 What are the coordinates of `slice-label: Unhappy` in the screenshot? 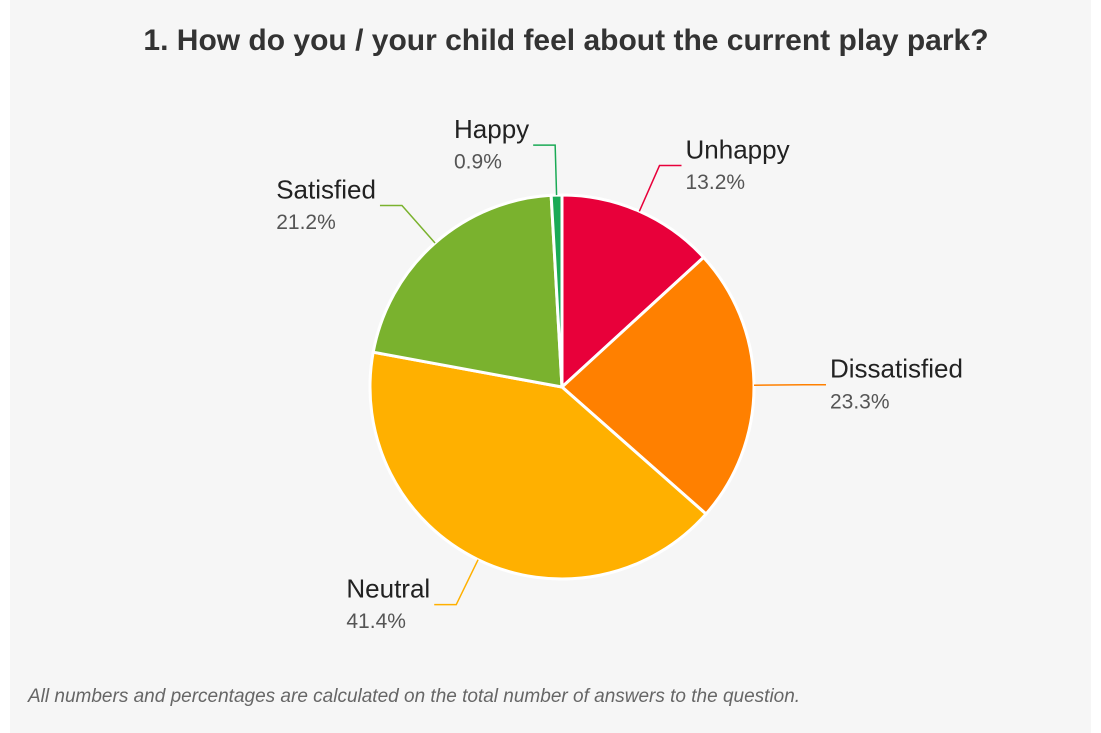 It's located at (738, 149).